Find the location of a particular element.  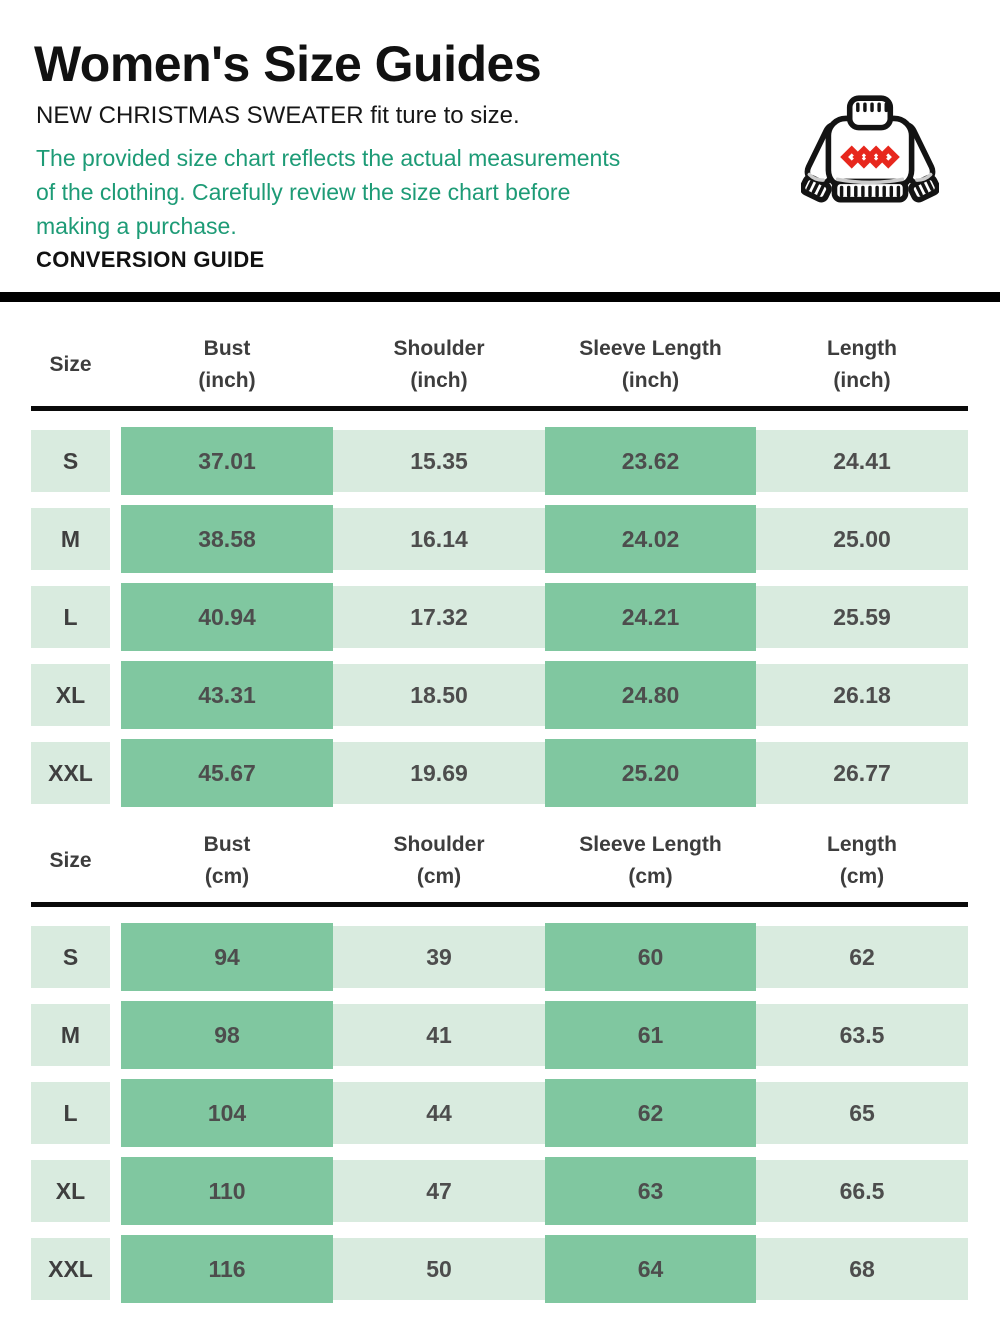

column-header: Length (inch) is located at coordinates (862, 365).